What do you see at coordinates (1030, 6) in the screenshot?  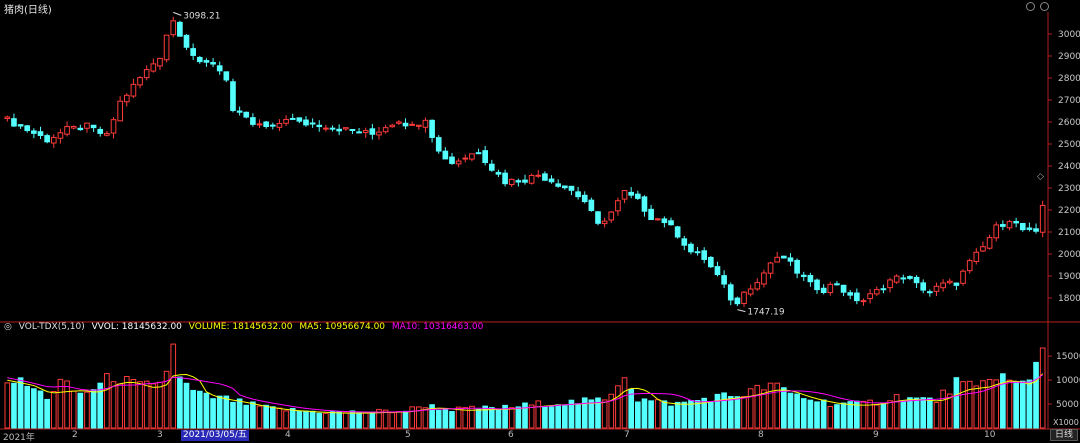 I see `settings-circle-icon` at bounding box center [1030, 6].